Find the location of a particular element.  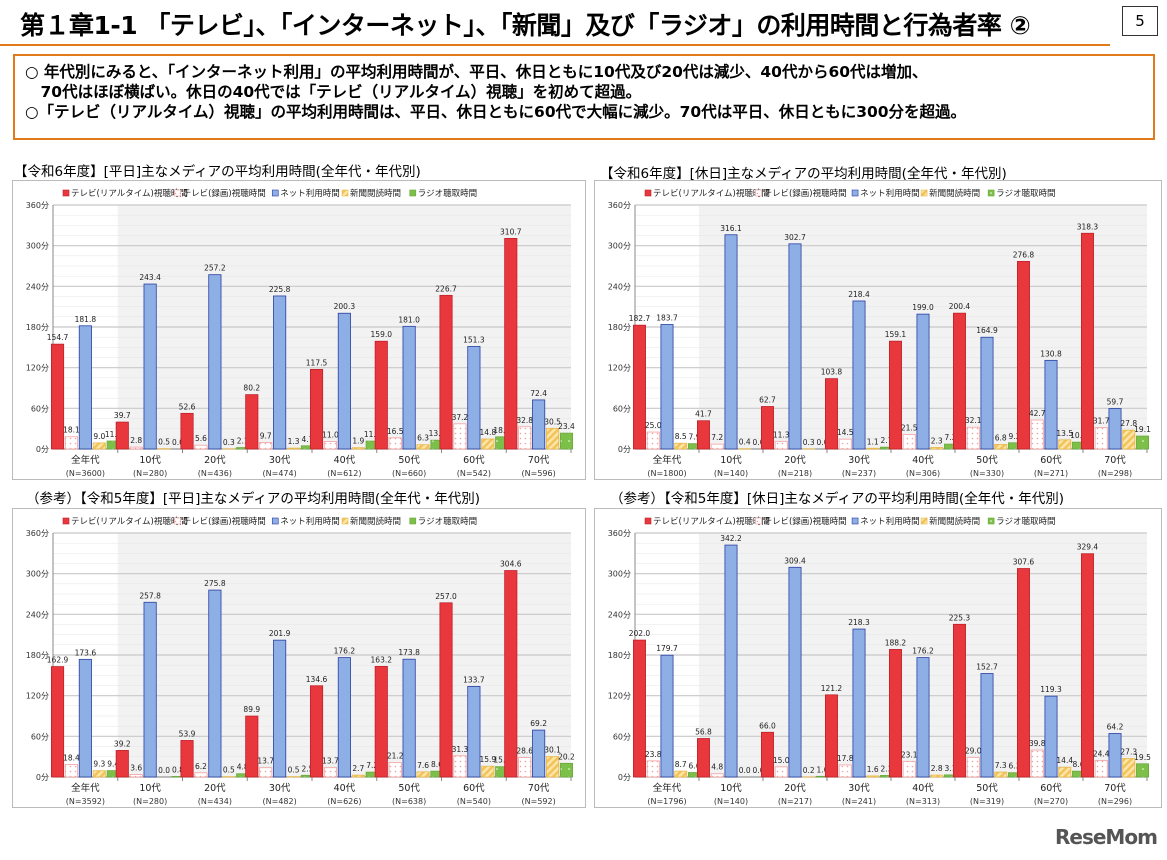

x-n-label: (N=638) is located at coordinates (409, 801).